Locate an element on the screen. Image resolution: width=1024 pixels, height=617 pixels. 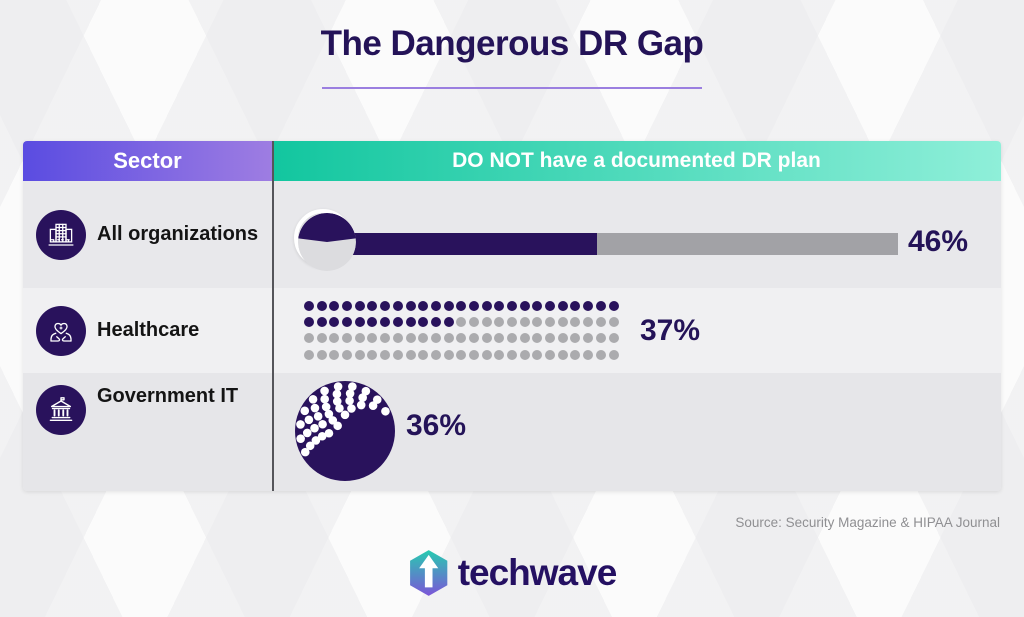
sector-cell-healthcare: Healthcare is located at coordinates (148, 330).